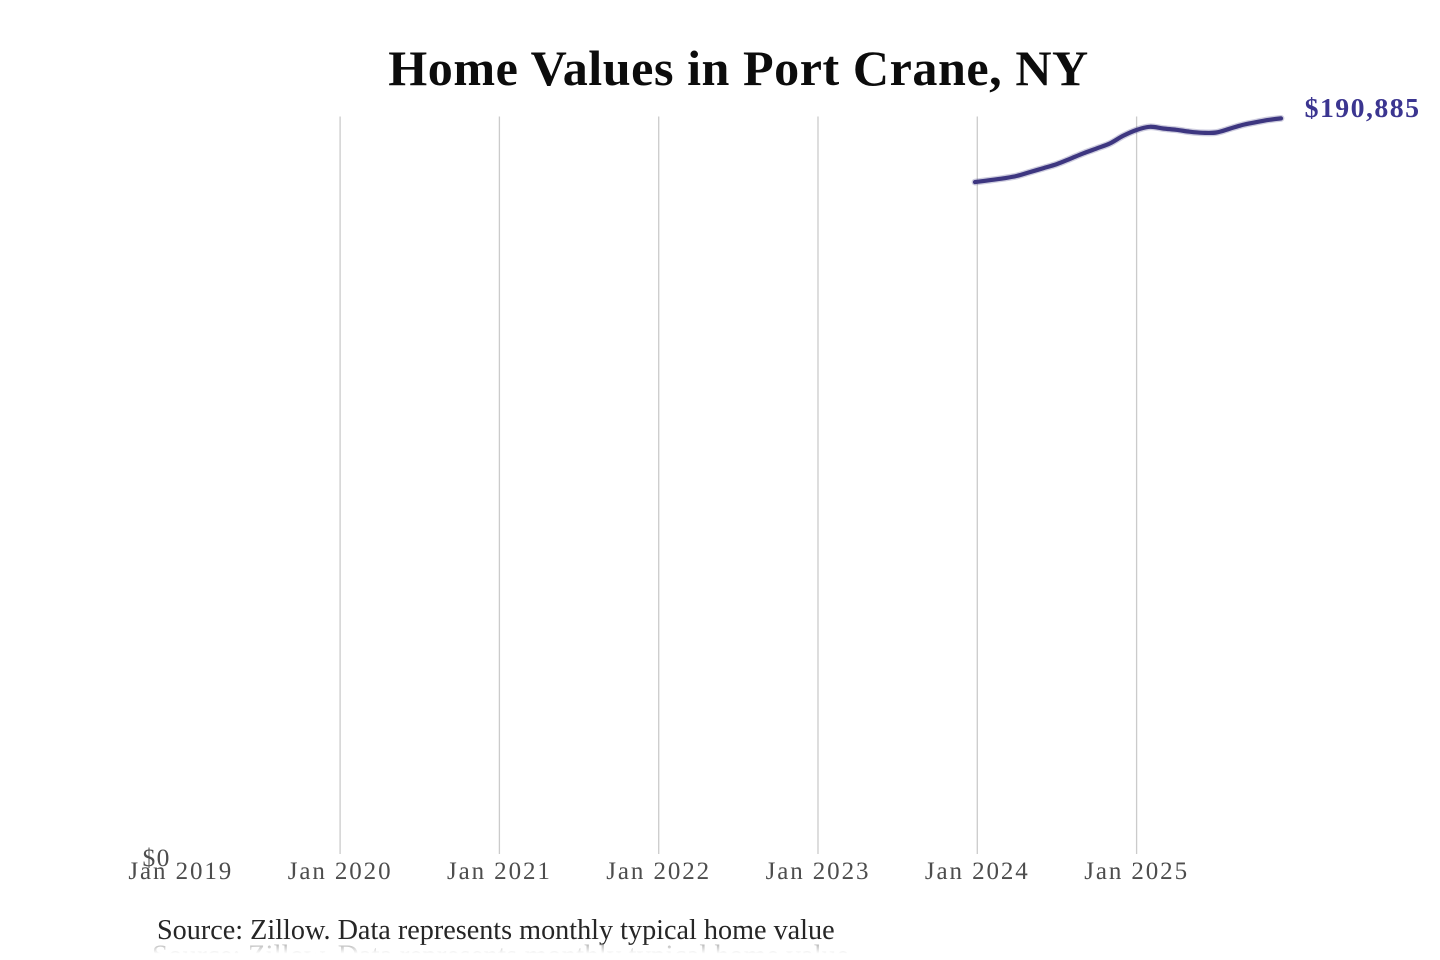  Describe the element at coordinates (1363, 108) in the screenshot. I see `svg-text: $190,885` at that location.